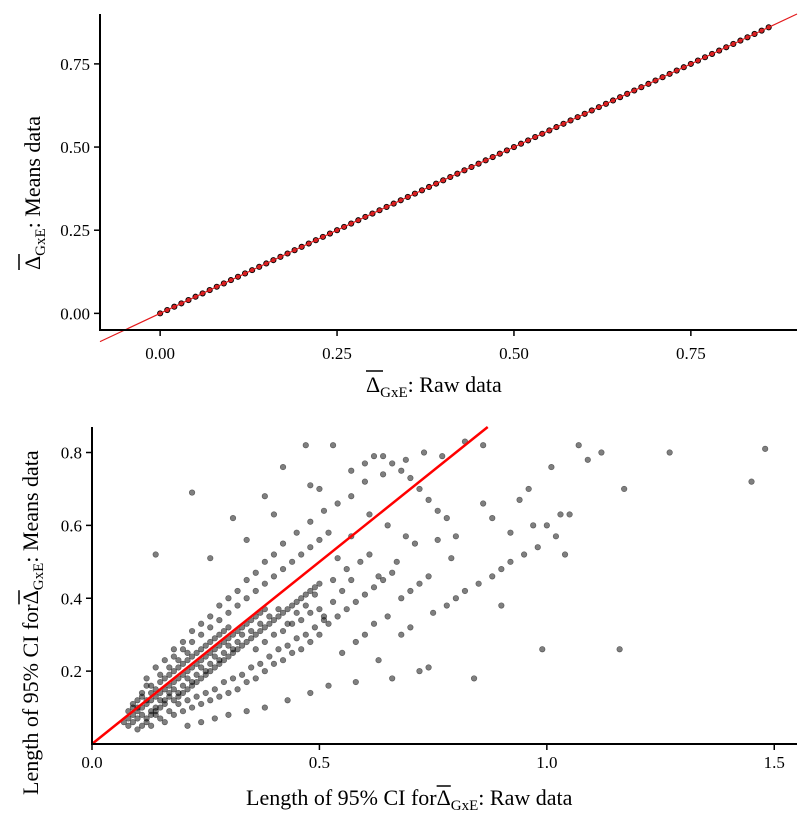 This screenshot has width=812, height=827. I want to click on top-y-tick-label: 0.75, so click(75, 64).